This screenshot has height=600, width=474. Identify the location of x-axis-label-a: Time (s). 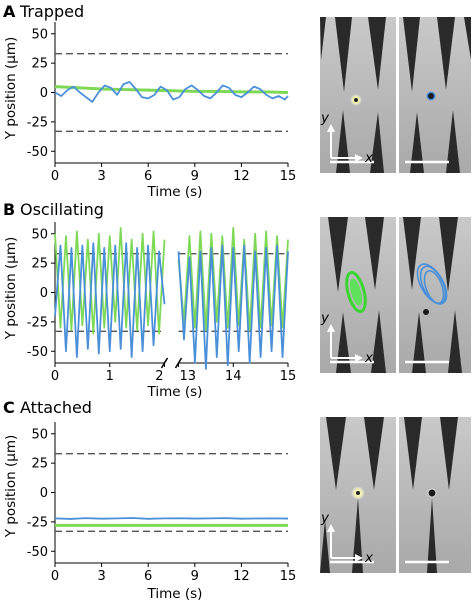
(175, 192).